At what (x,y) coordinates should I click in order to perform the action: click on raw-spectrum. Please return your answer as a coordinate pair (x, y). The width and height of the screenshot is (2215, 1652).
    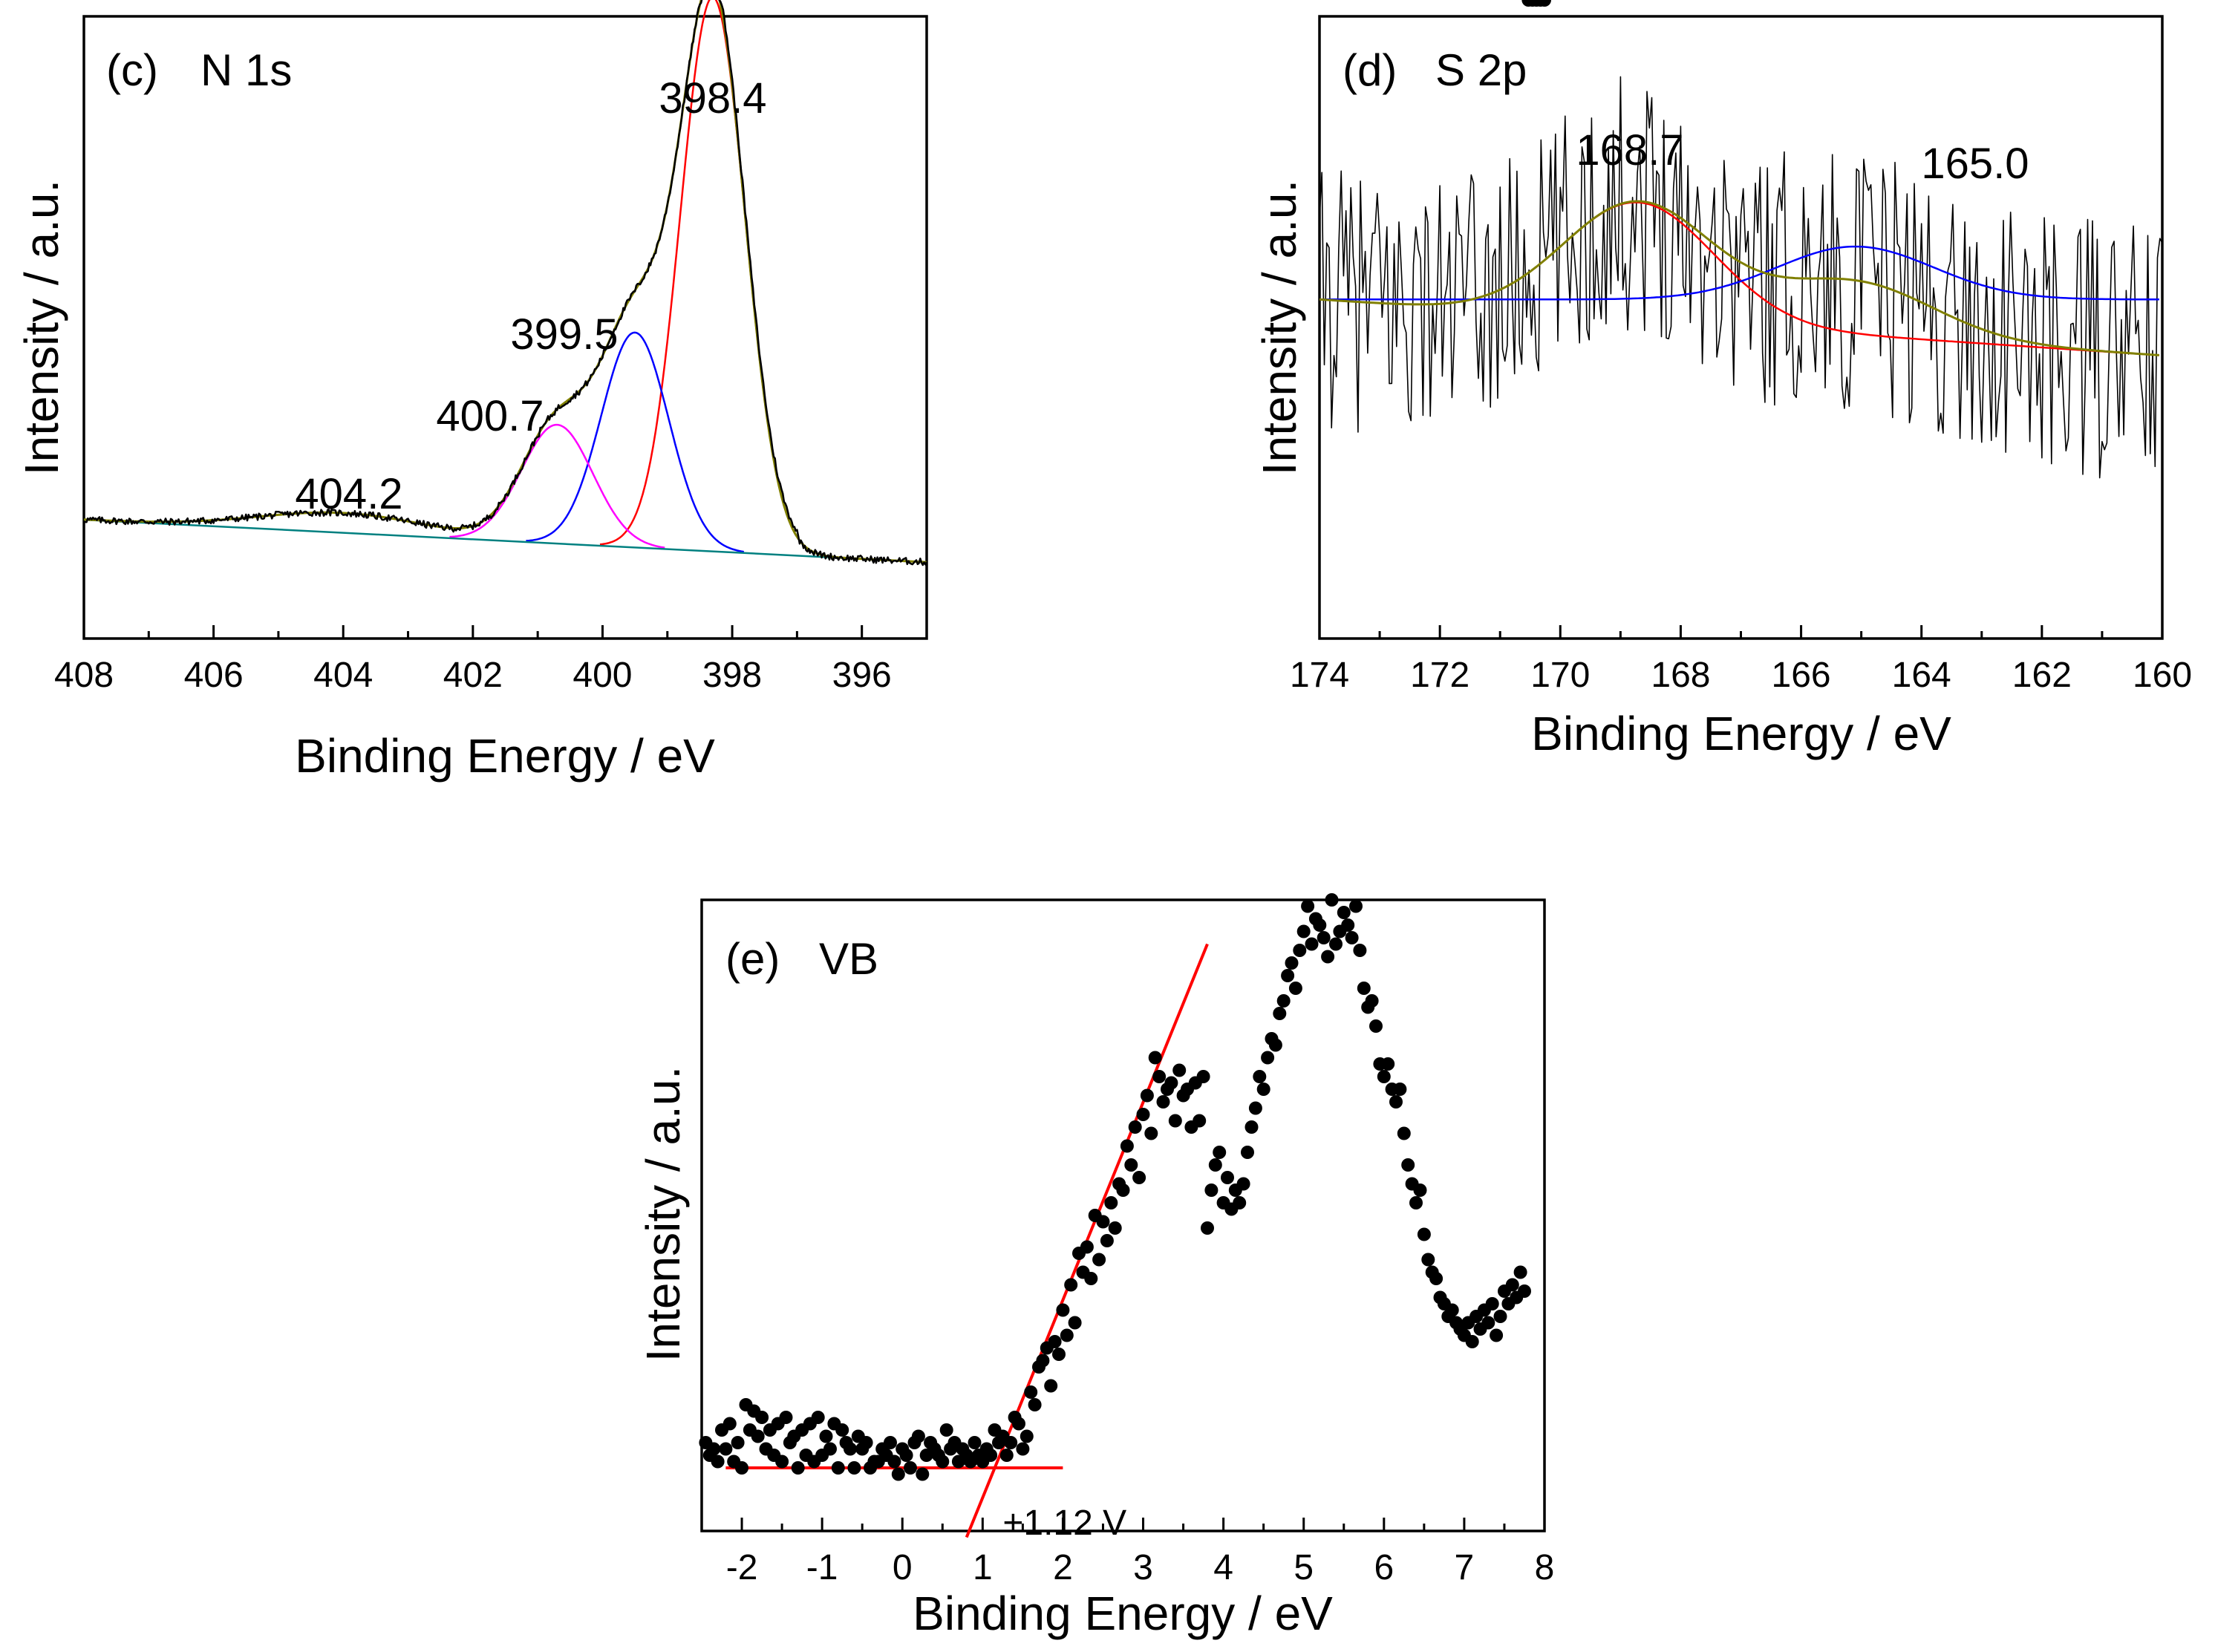
    Looking at the image, I should click on (1741, 277).